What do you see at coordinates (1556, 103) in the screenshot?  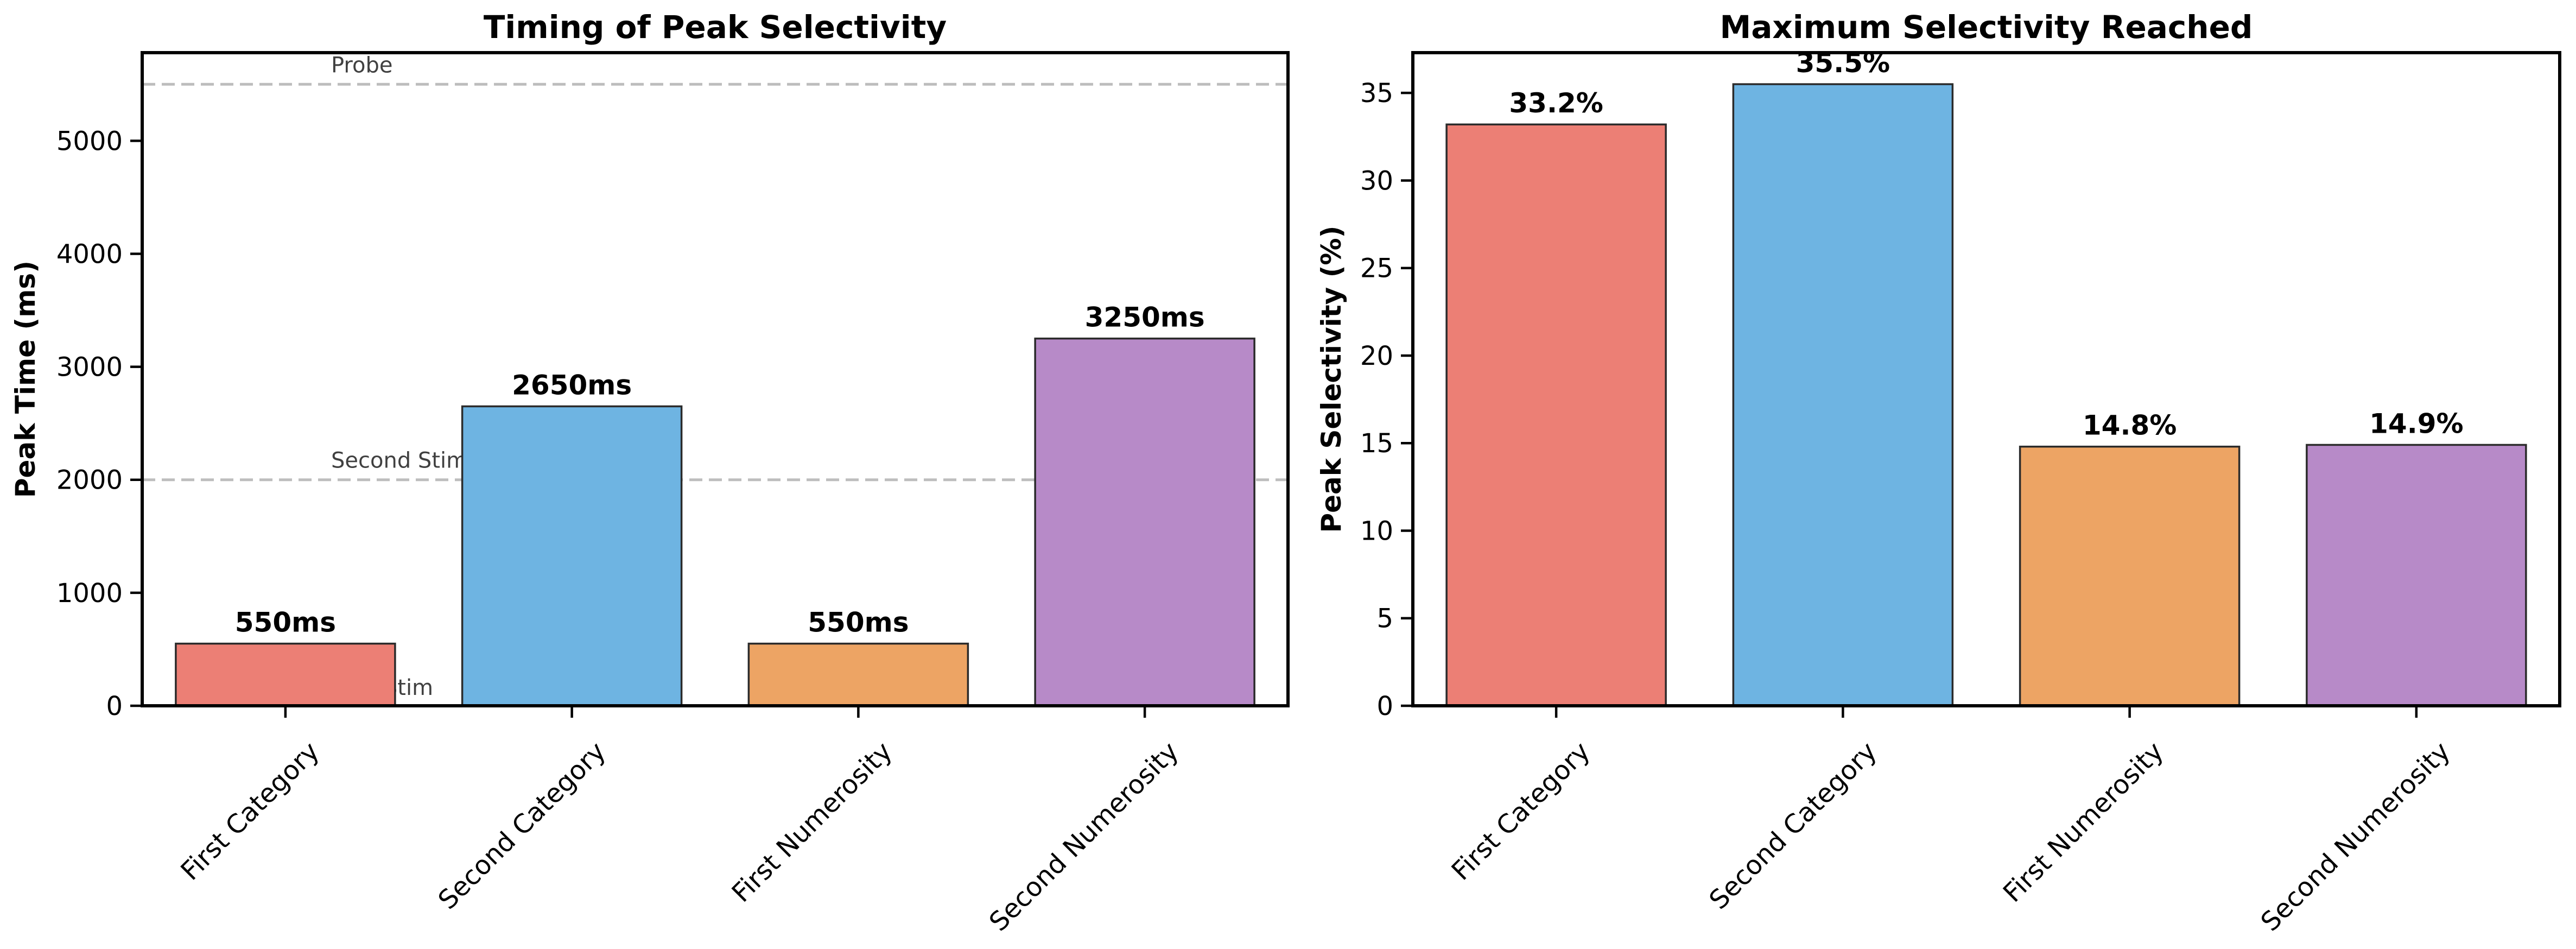 I see `bar-value-label: 33.2%` at bounding box center [1556, 103].